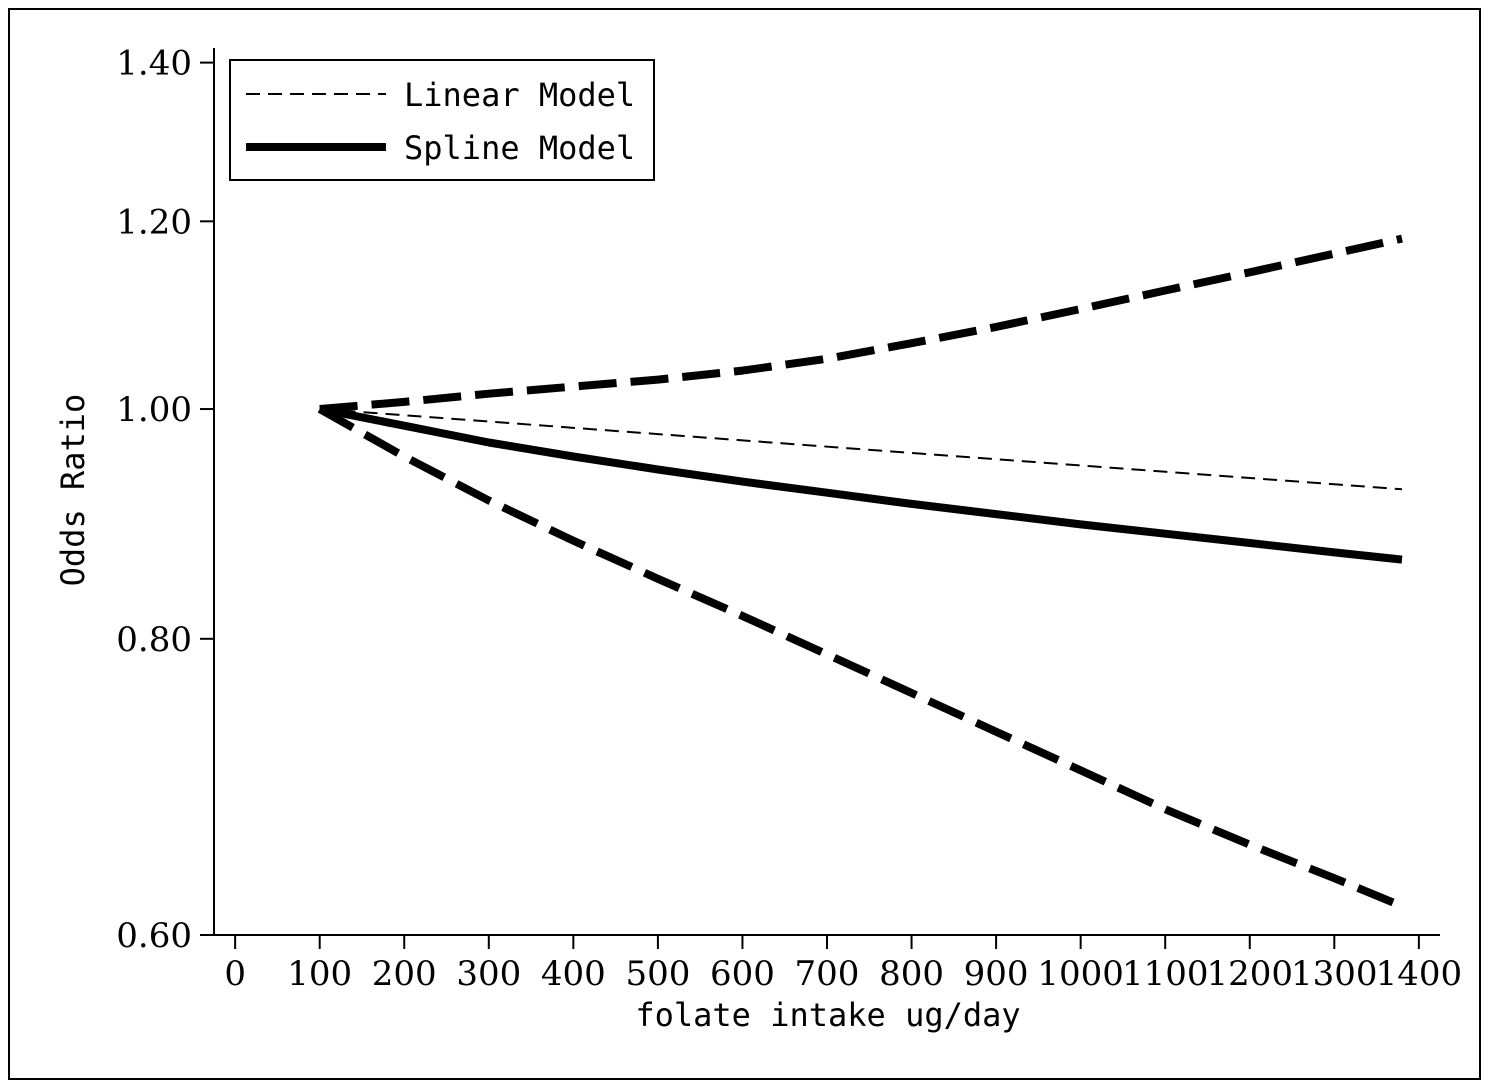  I want to click on x-tick-label: 700, so click(827, 974).